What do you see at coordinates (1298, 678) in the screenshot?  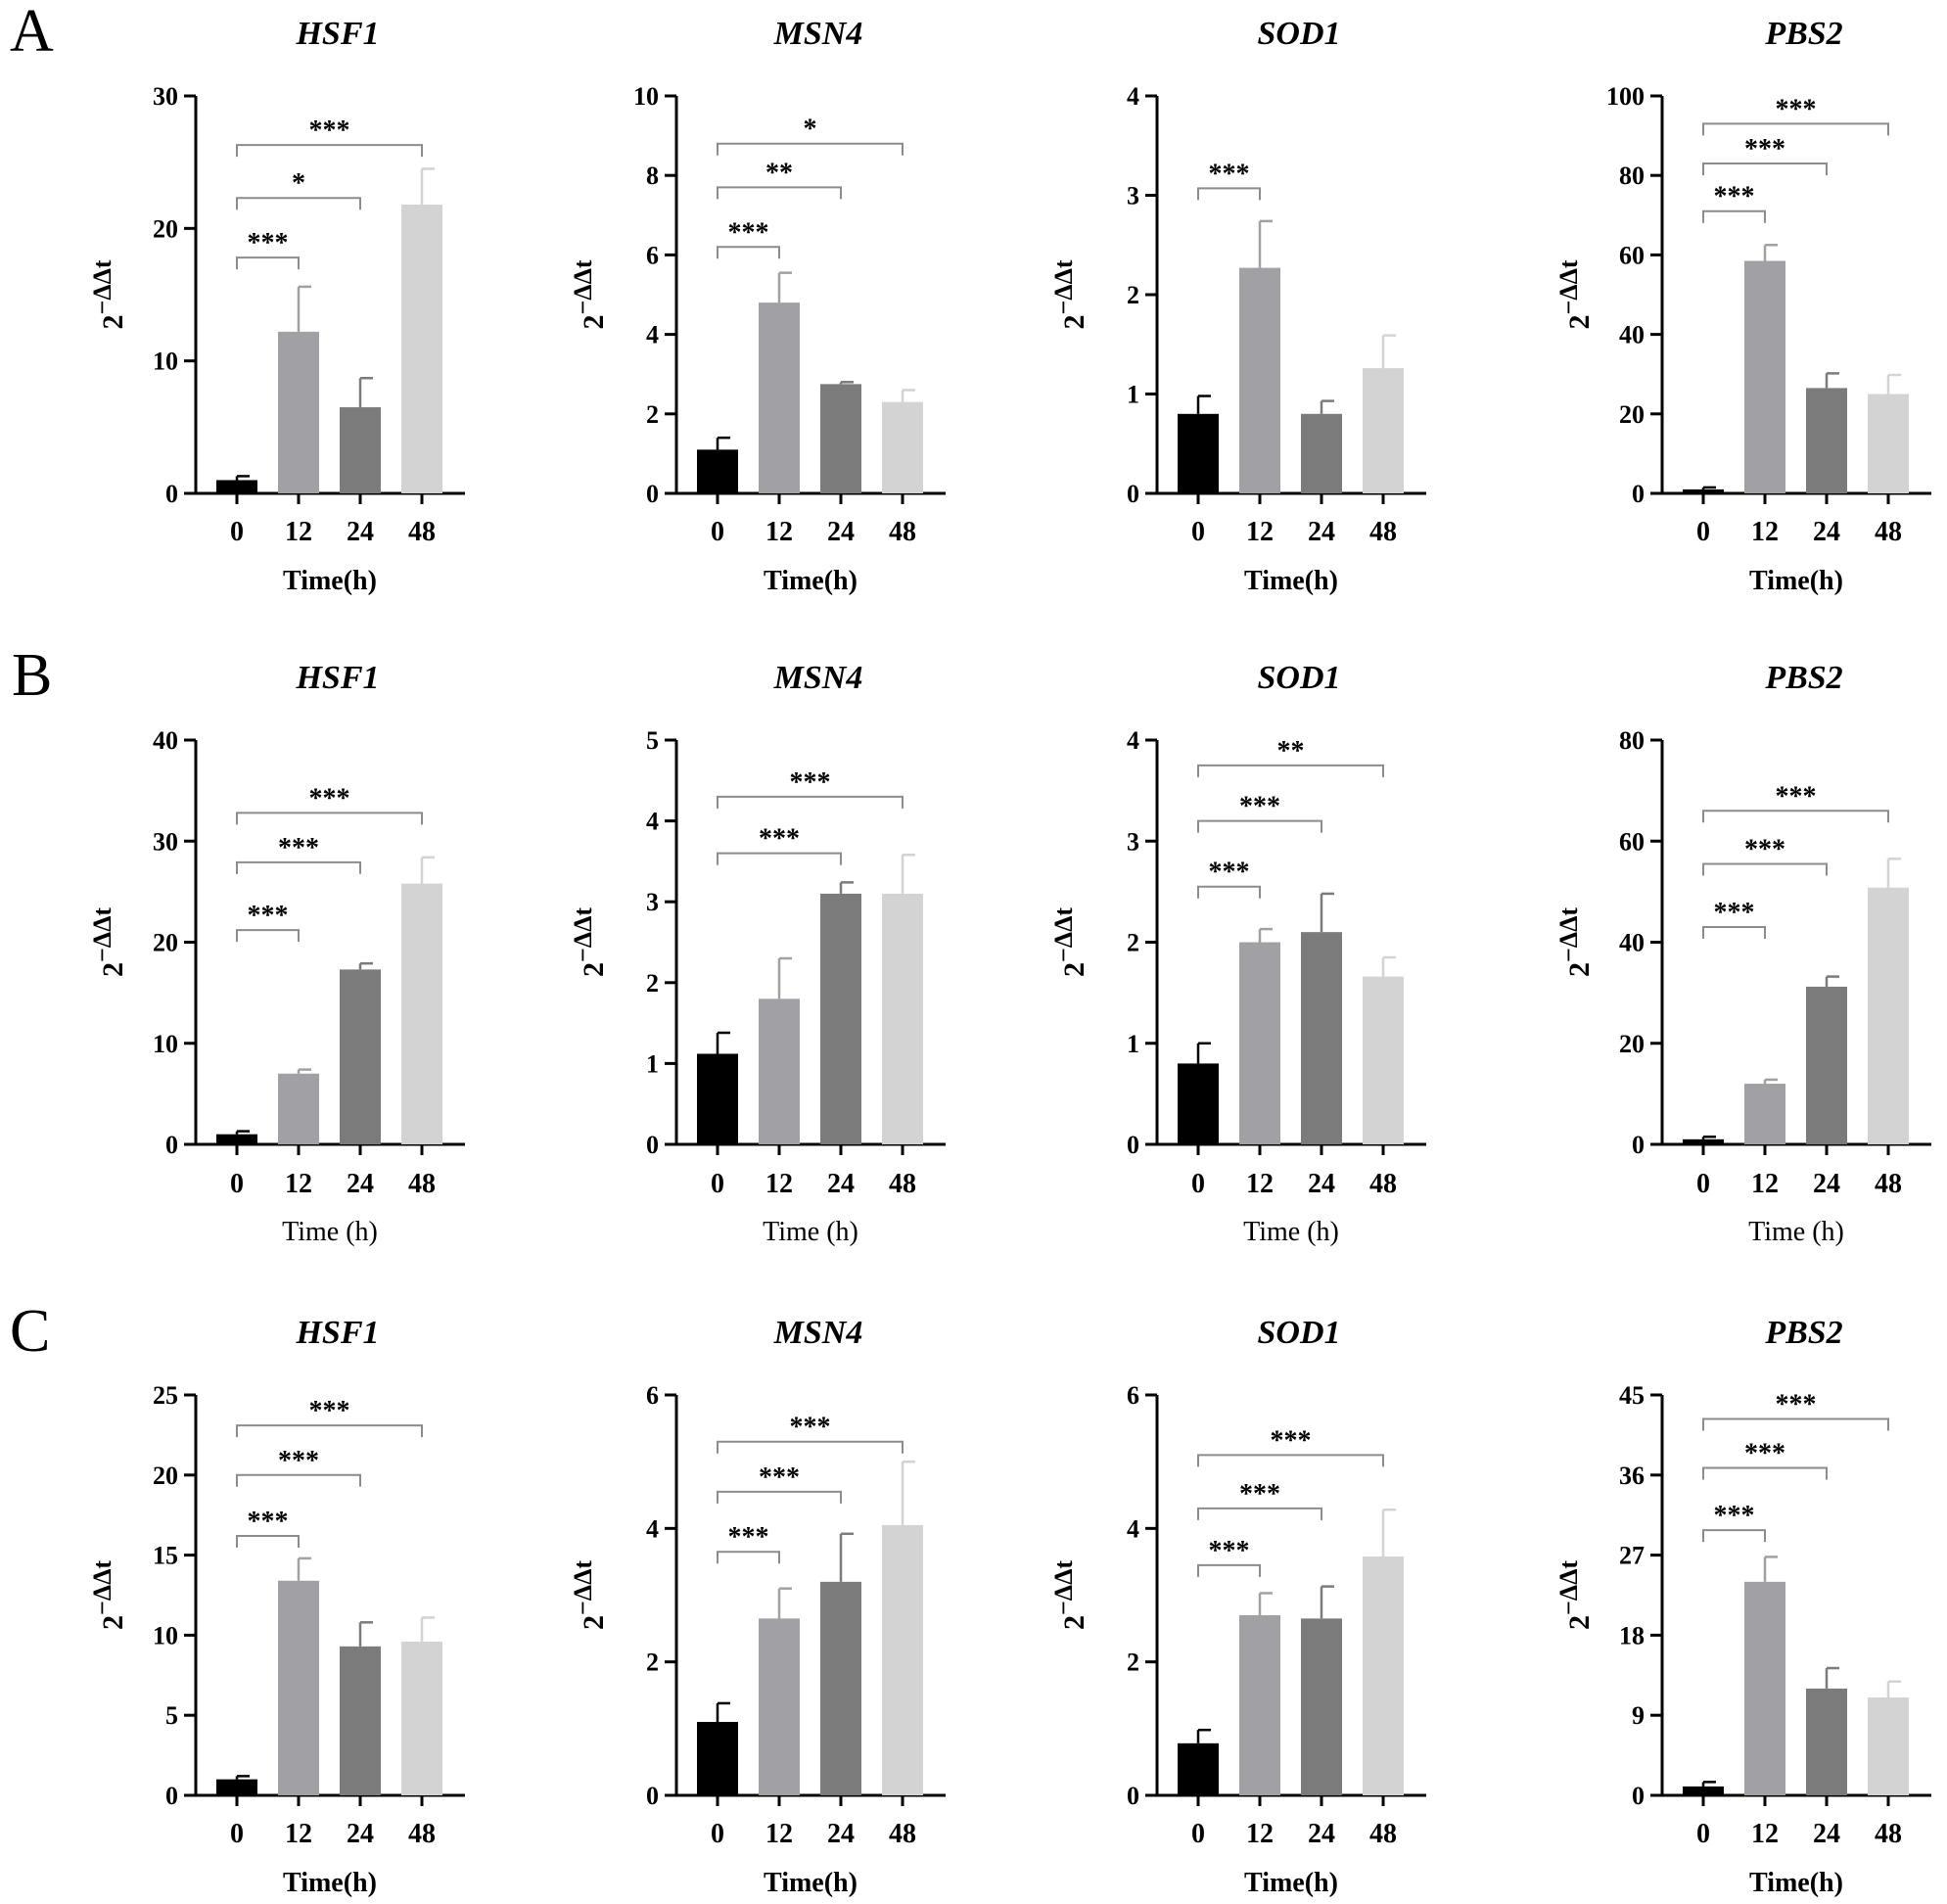 I see `chart-title: SOD1` at bounding box center [1298, 678].